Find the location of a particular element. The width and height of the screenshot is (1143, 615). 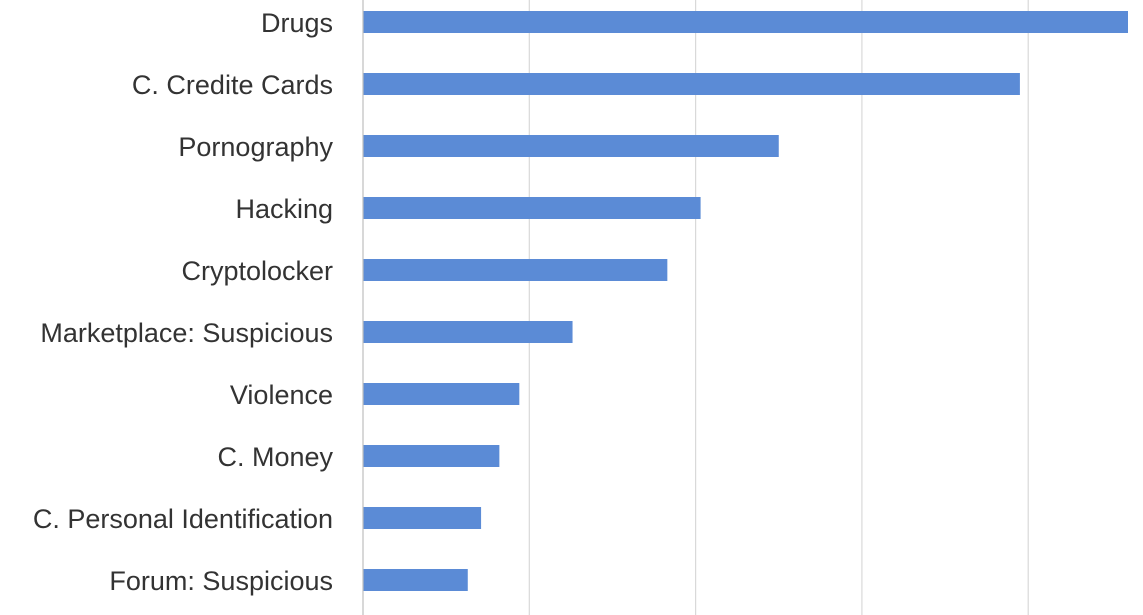

category-label: Marketplace: Suspicious is located at coordinates (186, 333).